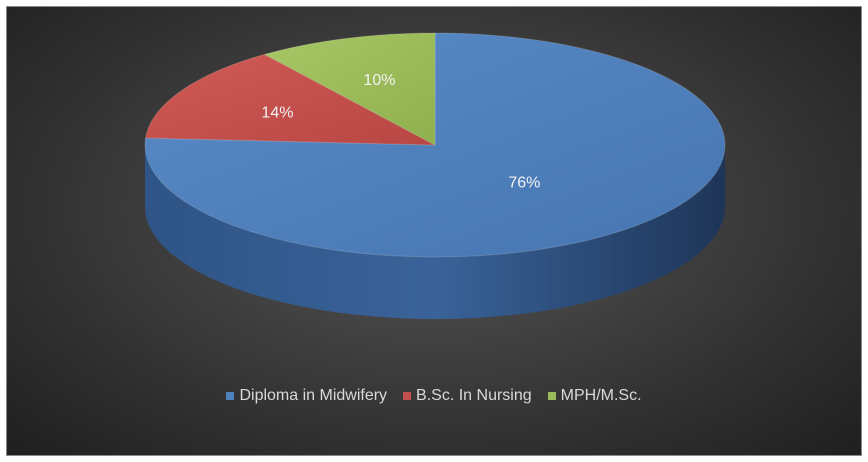 The height and width of the screenshot is (462, 868). I want to click on legend-swatch-bsc, so click(407, 396).